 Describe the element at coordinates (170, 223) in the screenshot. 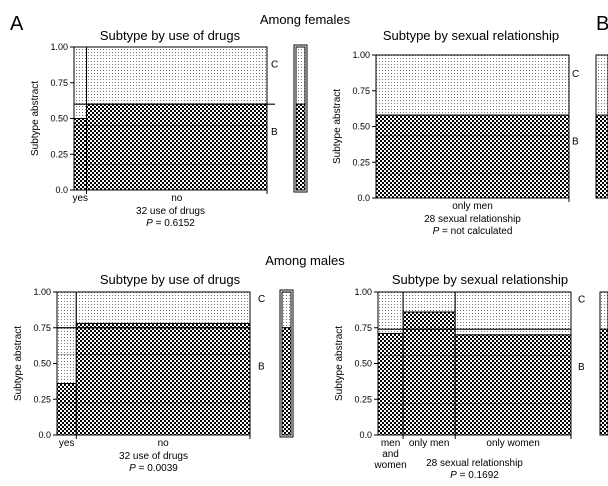

I see `p-value: P = 0.6152` at that location.